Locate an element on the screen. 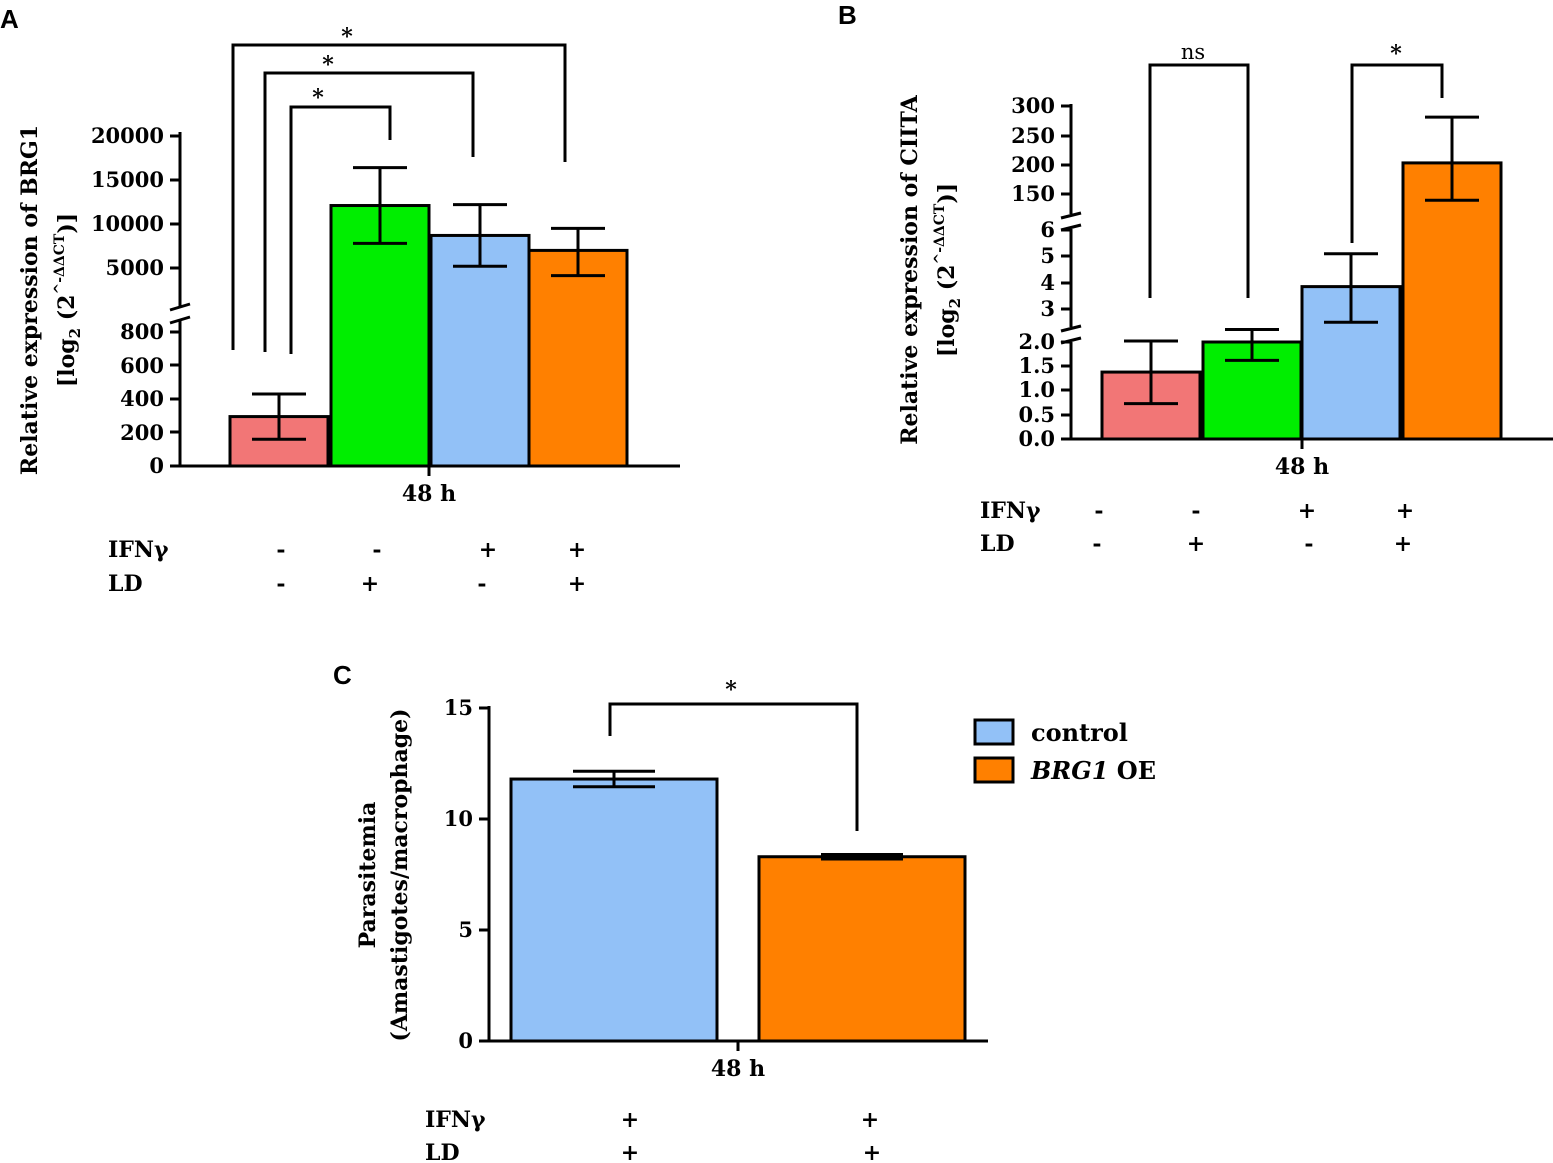 The image size is (1553, 1163). tick-label: 300 is located at coordinates (1033, 105).